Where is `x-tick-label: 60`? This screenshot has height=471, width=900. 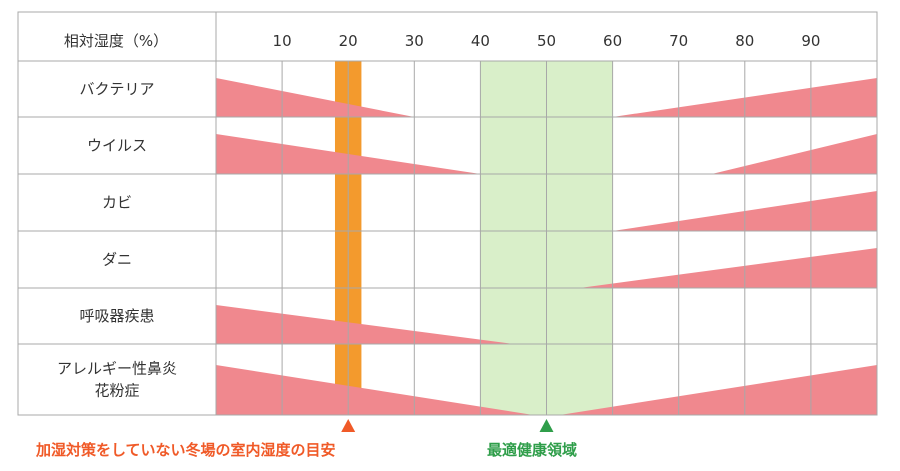 x-tick-label: 60 is located at coordinates (612, 41).